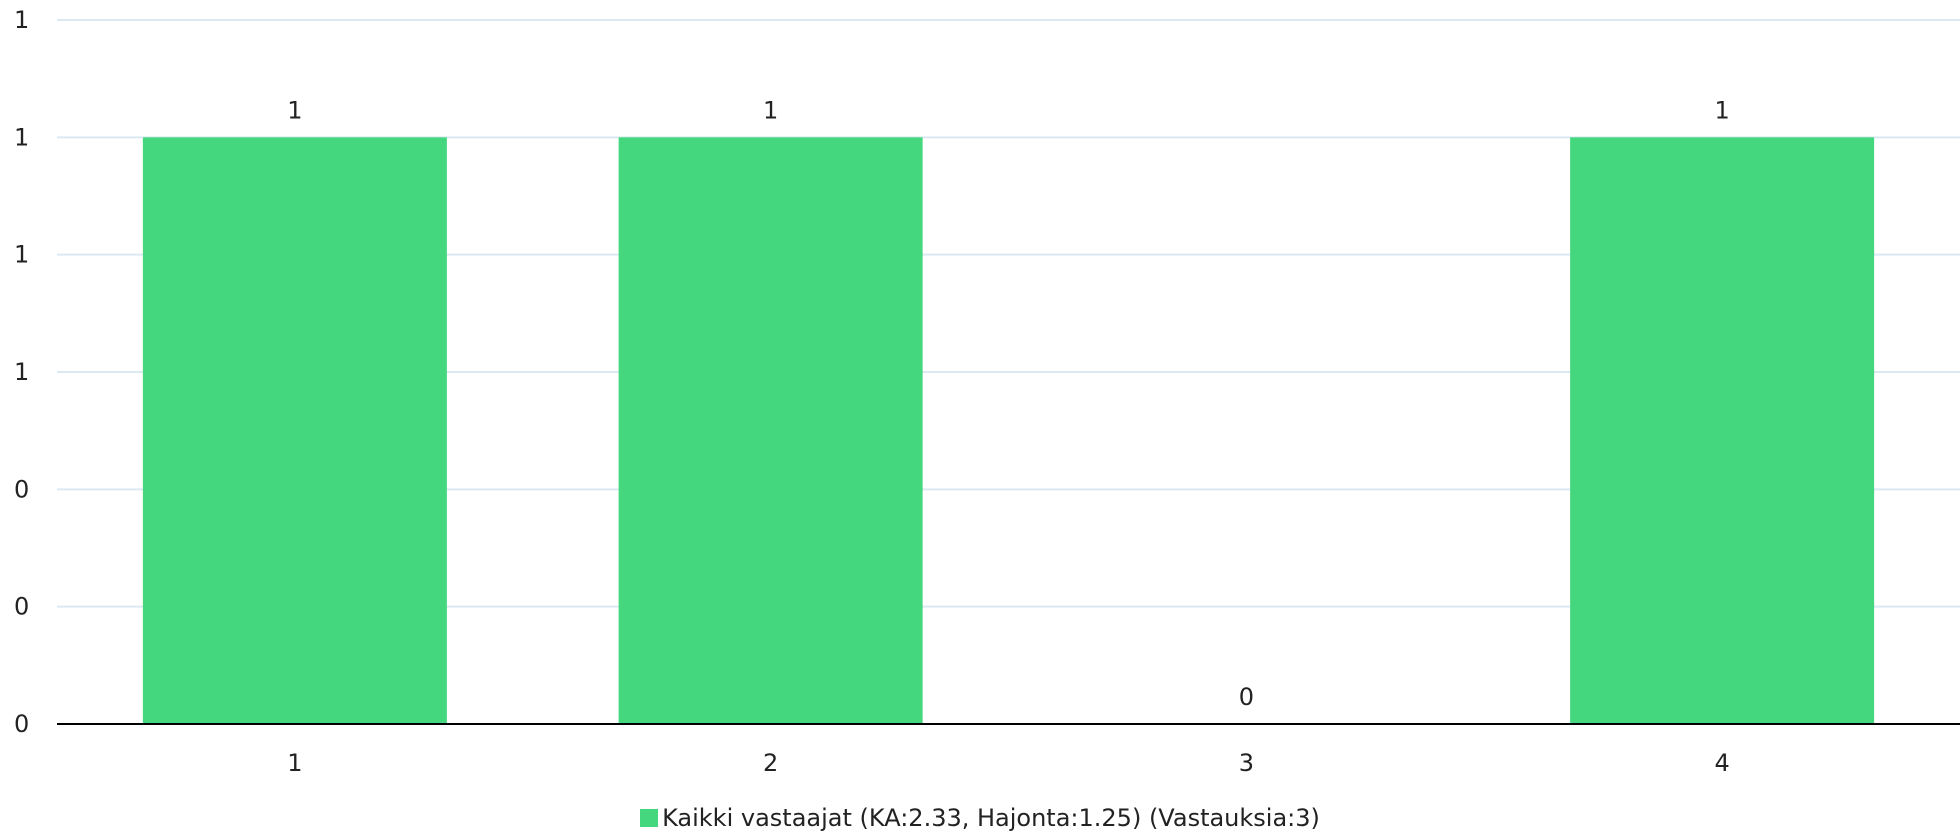 This screenshot has height=836, width=1960. What do you see at coordinates (294, 763) in the screenshot?
I see `x-tick-label: 1` at bounding box center [294, 763].